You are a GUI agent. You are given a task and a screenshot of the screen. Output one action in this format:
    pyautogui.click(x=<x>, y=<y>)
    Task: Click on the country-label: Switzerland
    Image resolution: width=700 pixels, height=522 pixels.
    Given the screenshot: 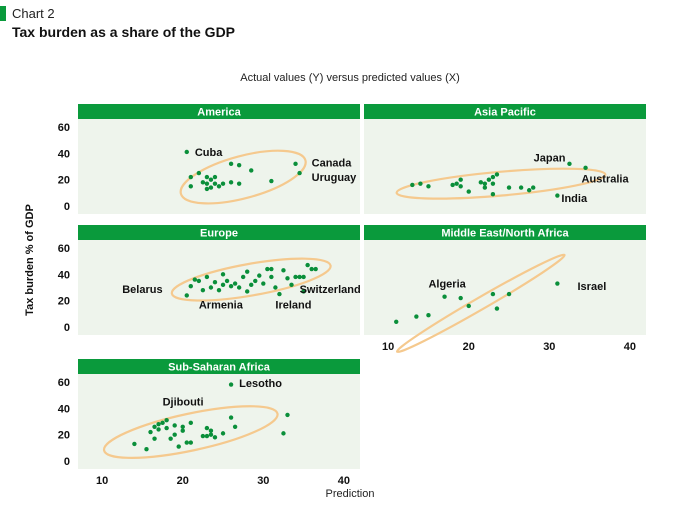 What is the action you would take?
    pyautogui.click(x=330, y=290)
    